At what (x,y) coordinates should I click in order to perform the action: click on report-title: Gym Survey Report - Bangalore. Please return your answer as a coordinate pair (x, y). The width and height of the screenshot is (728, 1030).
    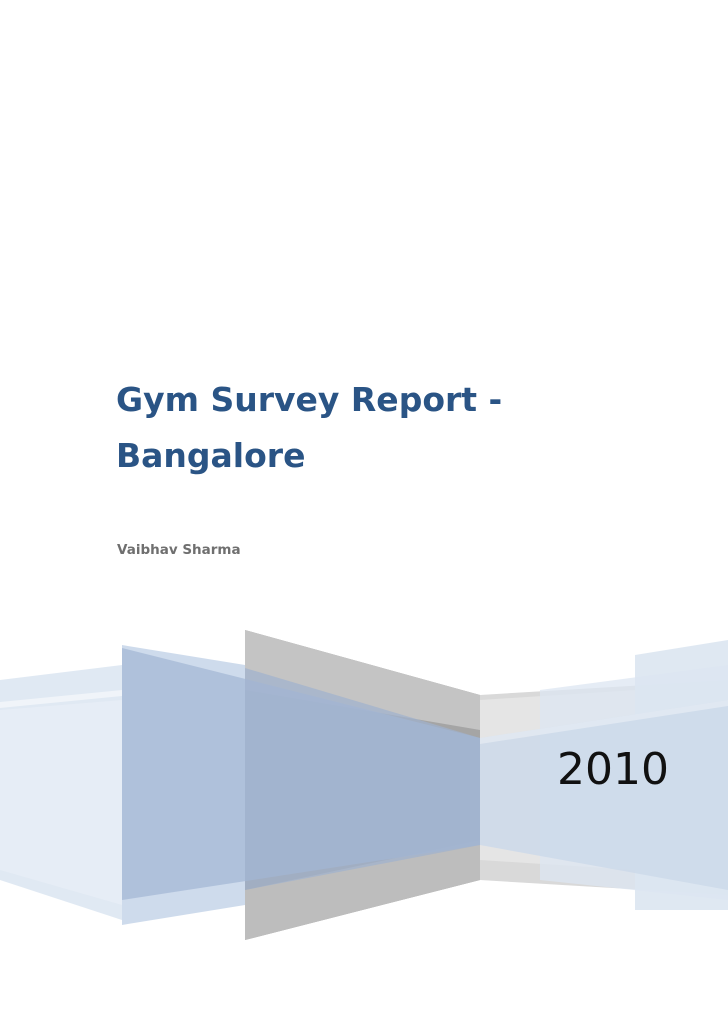
    Looking at the image, I should click on (356, 428).